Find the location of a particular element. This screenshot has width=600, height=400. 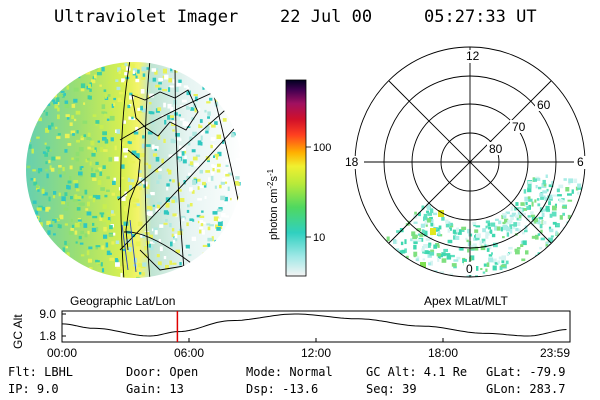

status-mode: Mode: Normal is located at coordinates (289, 372).